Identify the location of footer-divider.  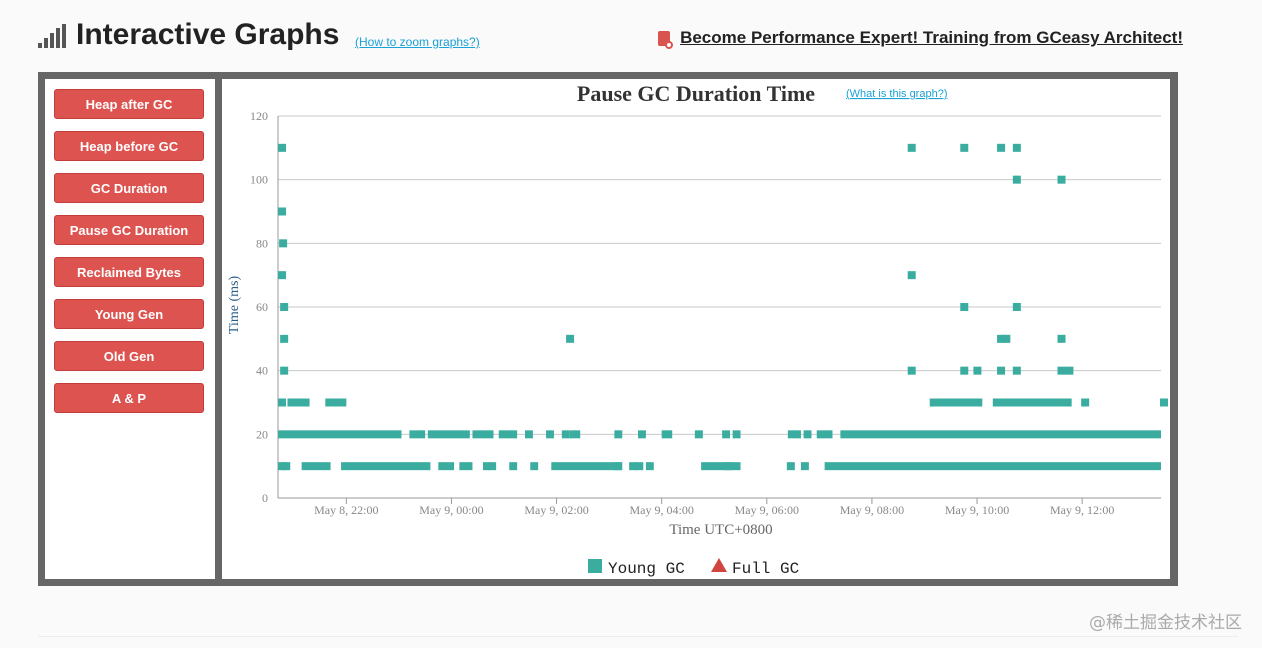
(638, 636).